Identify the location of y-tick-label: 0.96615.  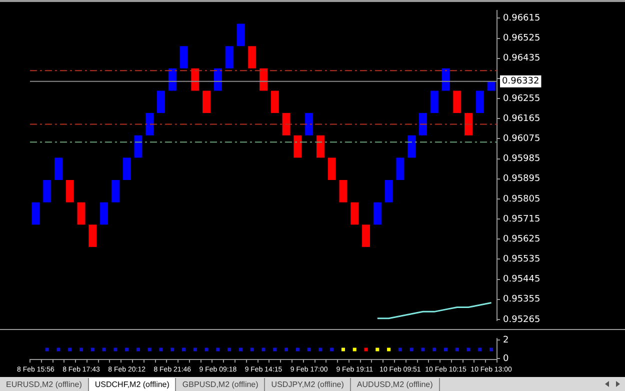
(521, 19).